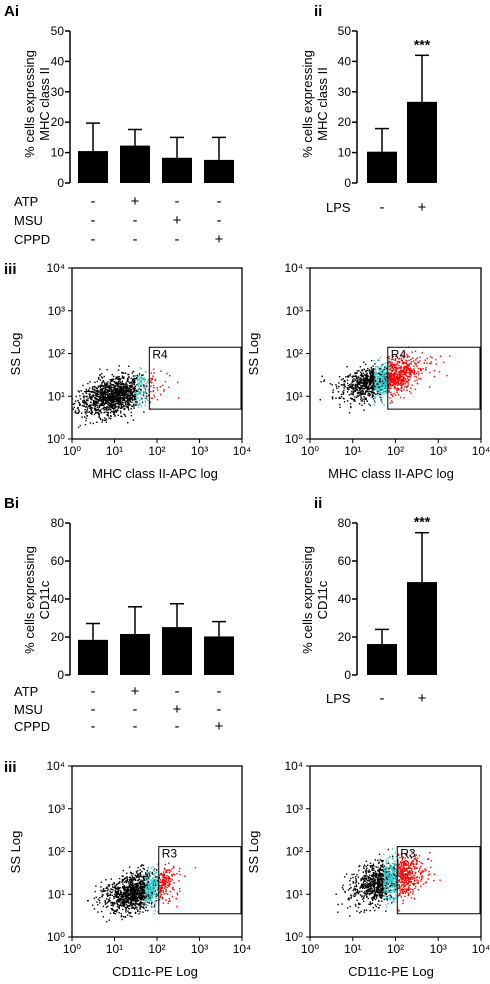 The image size is (490, 984). What do you see at coordinates (422, 207) in the screenshot?
I see `treatment-mark-Aii-lps-1: +` at bounding box center [422, 207].